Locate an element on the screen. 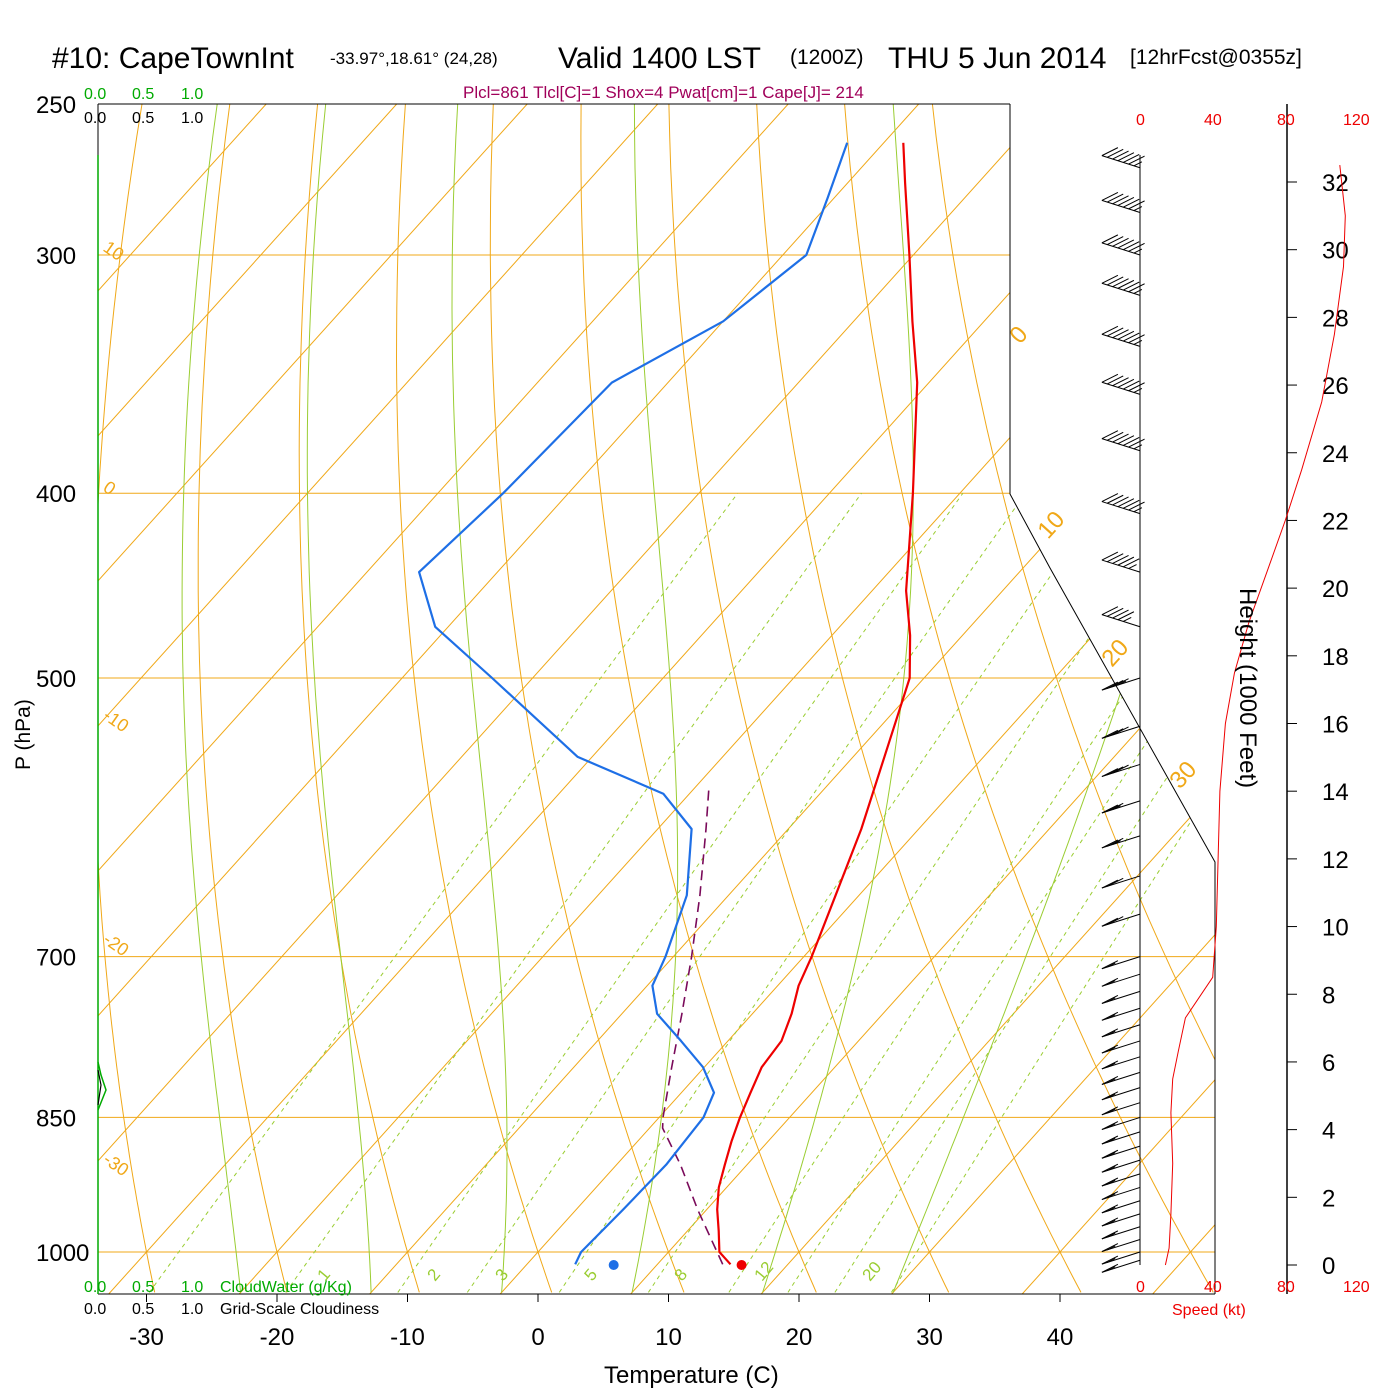 This screenshot has height=1400, width=1400. speed-tick-top-0: 0 is located at coordinates (1140, 120).